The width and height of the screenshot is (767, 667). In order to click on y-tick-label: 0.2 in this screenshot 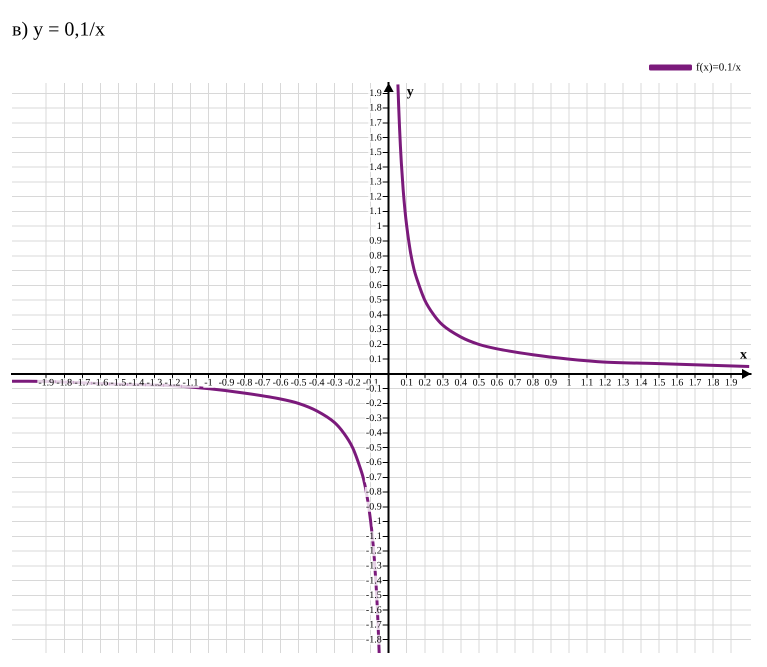, I will do `click(375, 344)`.